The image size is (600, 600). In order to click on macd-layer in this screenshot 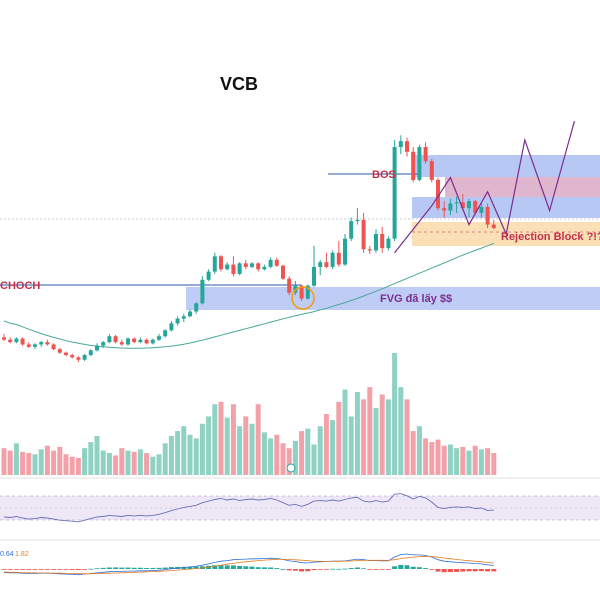, I will do `click(249, 564)`.